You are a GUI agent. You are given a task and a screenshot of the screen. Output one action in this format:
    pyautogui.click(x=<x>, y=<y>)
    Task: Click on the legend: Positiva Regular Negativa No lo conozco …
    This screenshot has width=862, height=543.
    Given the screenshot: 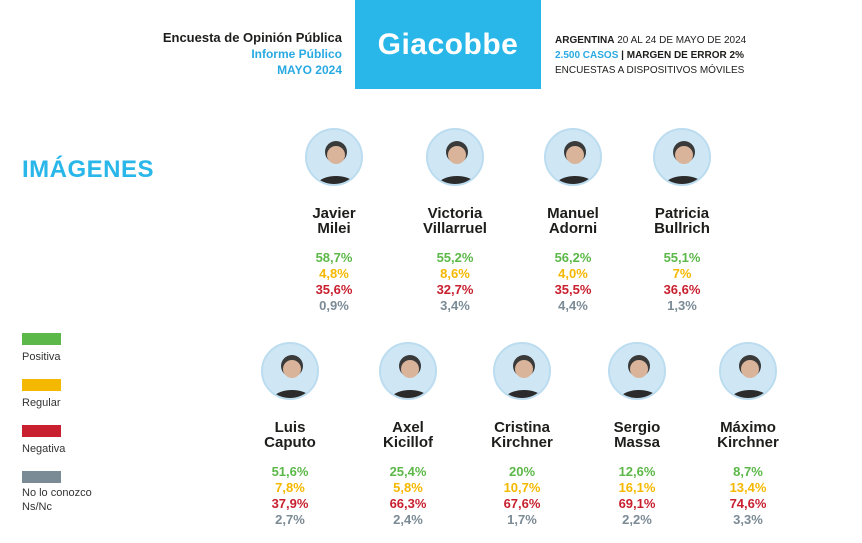 What is the action you would take?
    pyautogui.click(x=82, y=425)
    